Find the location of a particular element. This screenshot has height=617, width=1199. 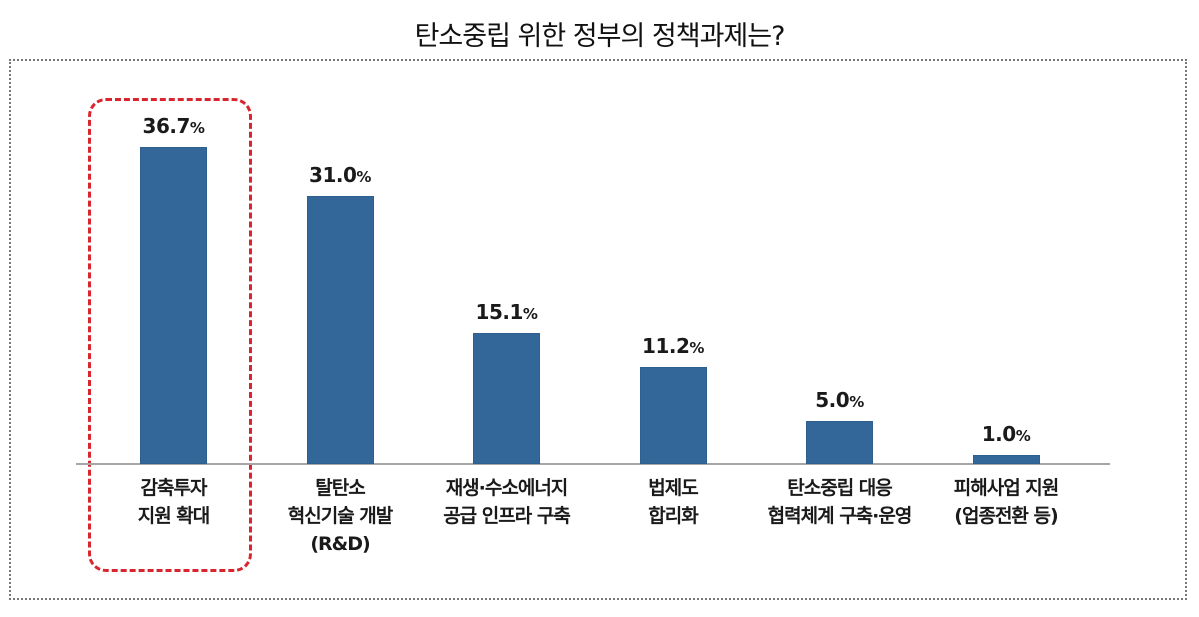

category-label-line: 혁신기술 개발 is located at coordinates (340, 516).